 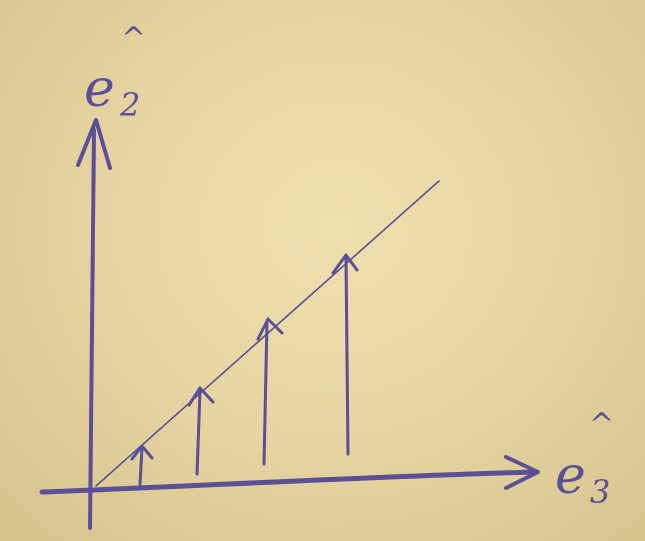 I want to click on vertical-arrow-4-head, so click(x=345, y=264).